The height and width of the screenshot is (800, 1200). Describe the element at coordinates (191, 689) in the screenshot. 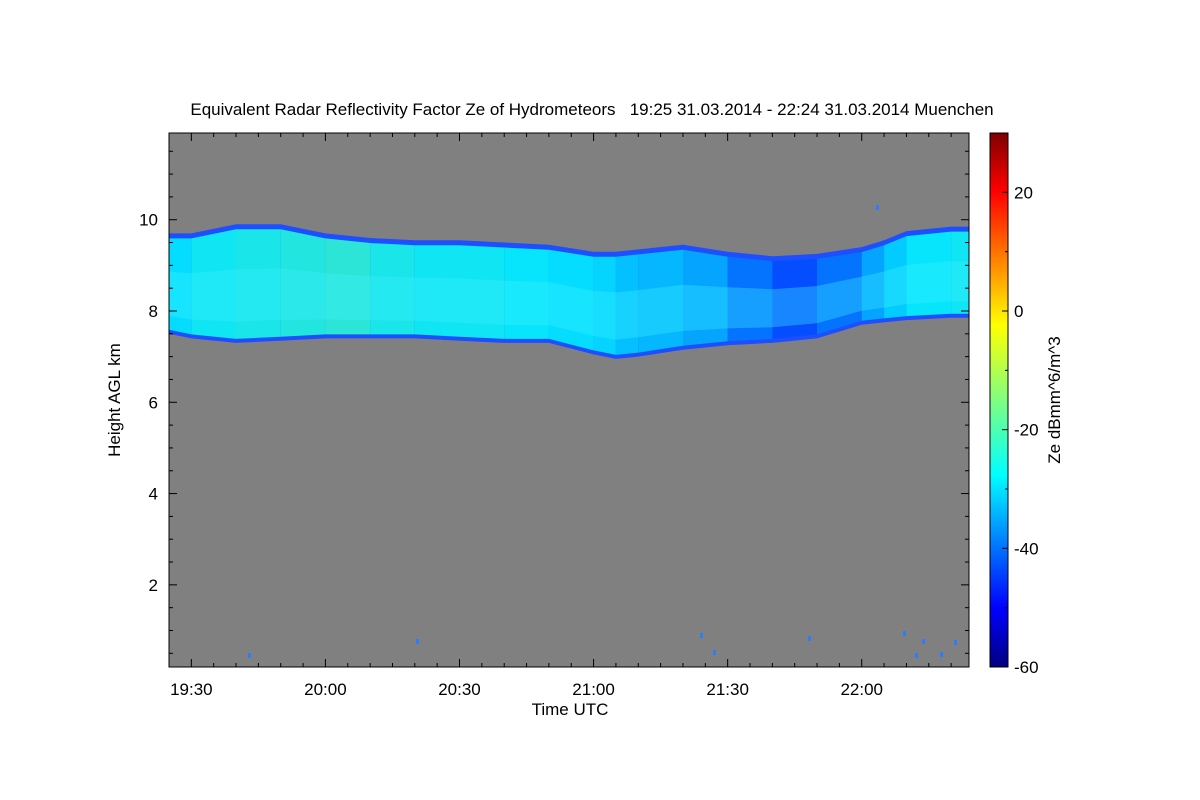

I see `x-tick-label: 19:30` at that location.